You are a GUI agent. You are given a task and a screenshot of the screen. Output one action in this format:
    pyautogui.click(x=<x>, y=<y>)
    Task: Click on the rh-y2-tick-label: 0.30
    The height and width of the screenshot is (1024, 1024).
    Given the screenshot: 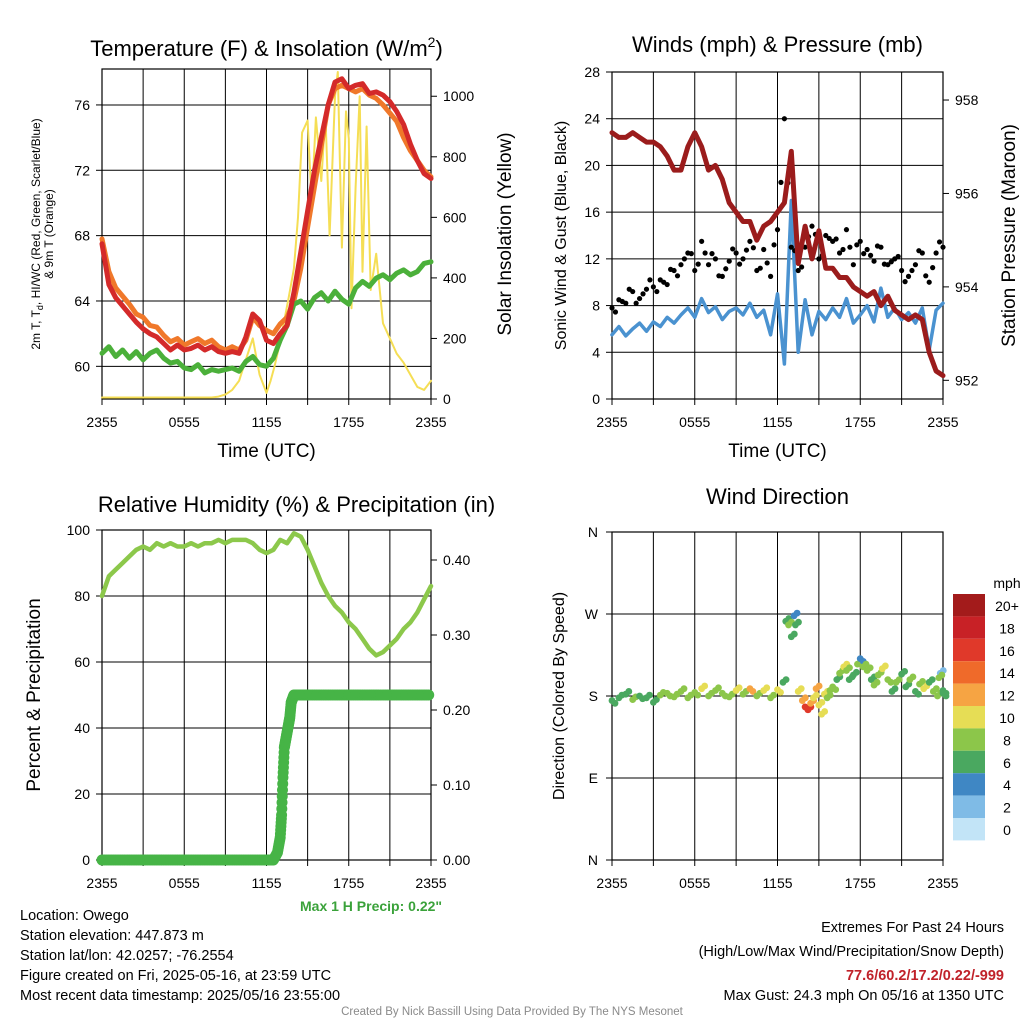 What is the action you would take?
    pyautogui.click(x=456, y=635)
    